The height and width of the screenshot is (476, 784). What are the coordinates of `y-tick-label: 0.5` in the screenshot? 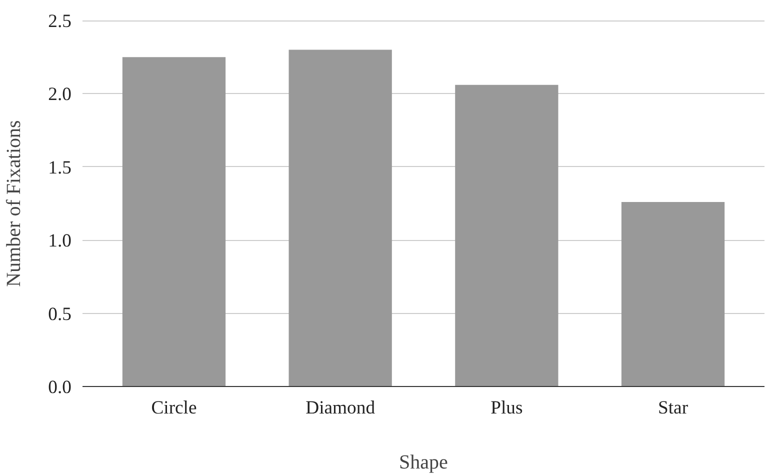 It's located at (60, 314).